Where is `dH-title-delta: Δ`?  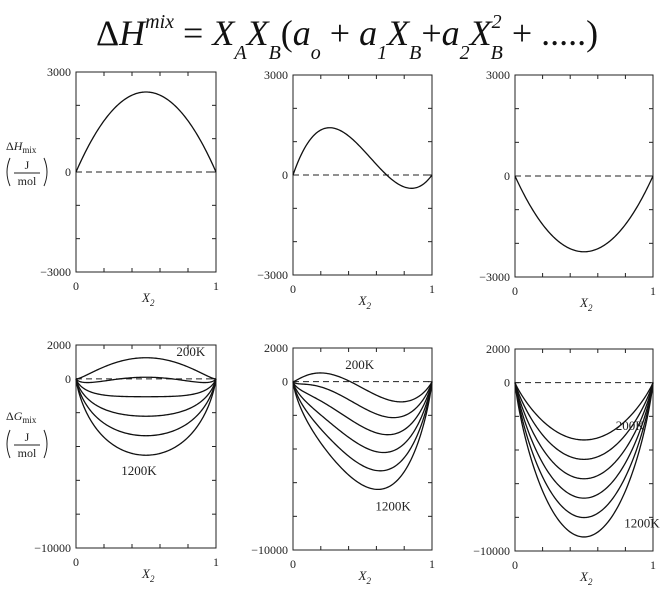 dH-title-delta: Δ is located at coordinates (10, 146).